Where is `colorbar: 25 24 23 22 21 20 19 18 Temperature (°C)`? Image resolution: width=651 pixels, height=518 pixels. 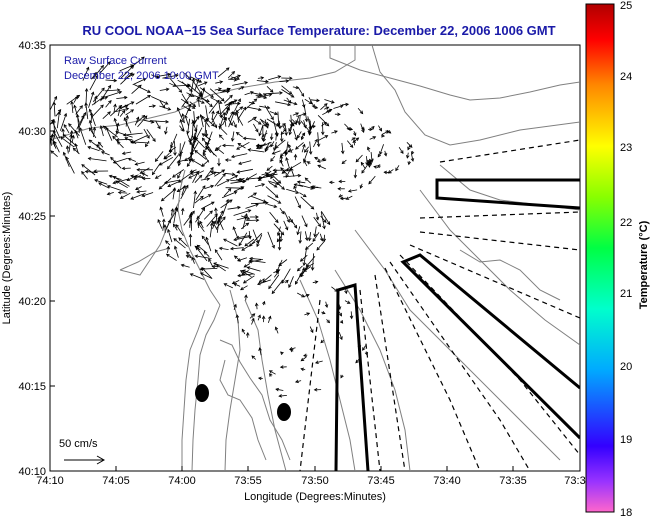
colorbar: 25 24 23 22 21 20 19 18 Temperature (°C) is located at coordinates (617, 259).